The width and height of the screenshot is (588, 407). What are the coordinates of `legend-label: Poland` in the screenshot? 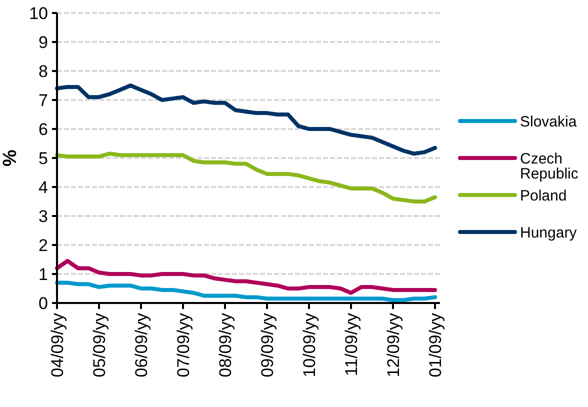 It's located at (543, 195).